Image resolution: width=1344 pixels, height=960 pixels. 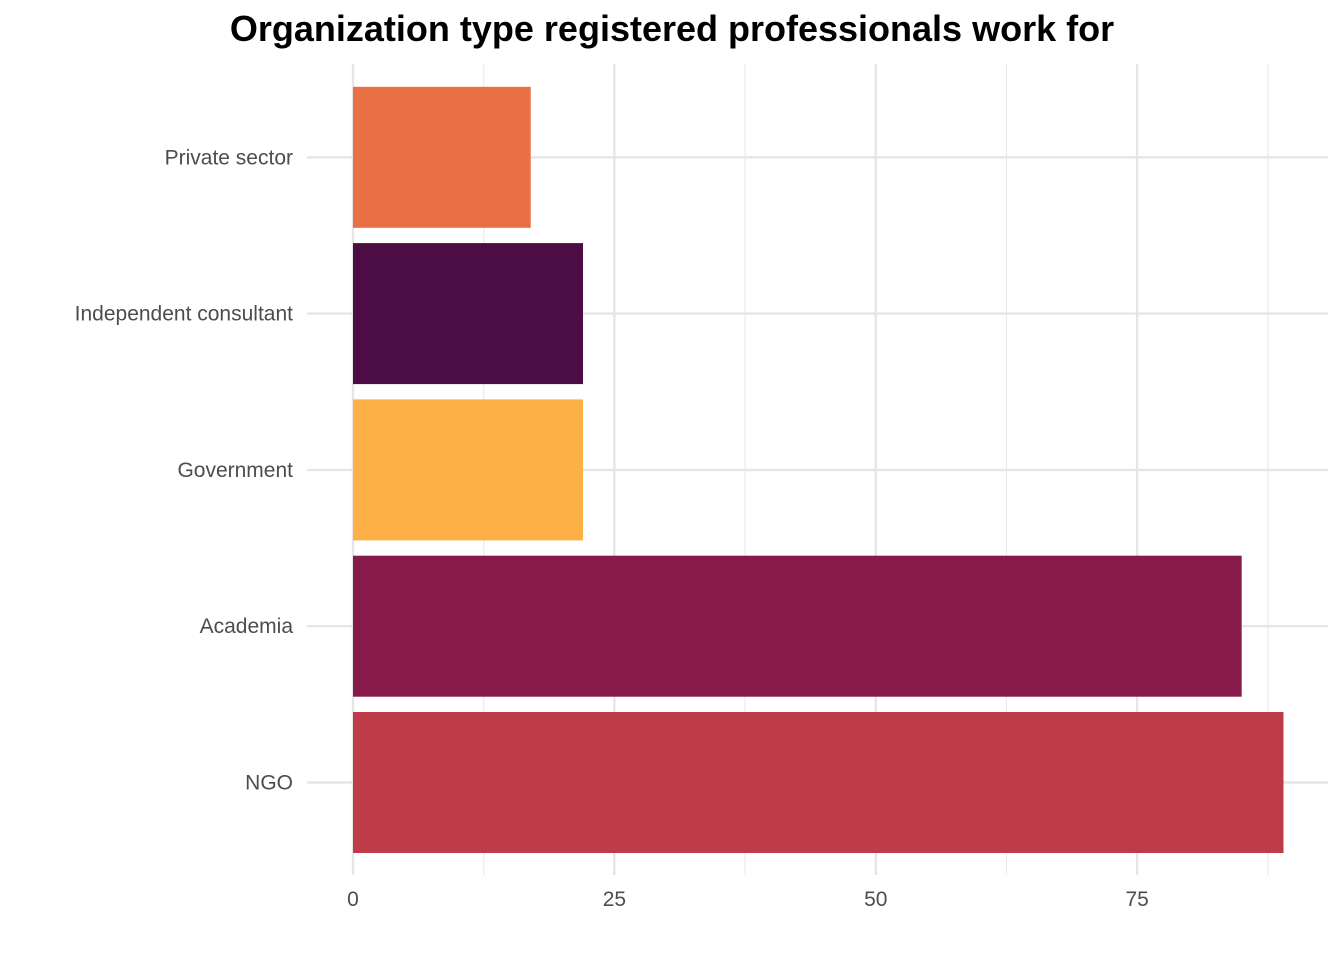 What do you see at coordinates (269, 783) in the screenshot?
I see `category-label: NGO` at bounding box center [269, 783].